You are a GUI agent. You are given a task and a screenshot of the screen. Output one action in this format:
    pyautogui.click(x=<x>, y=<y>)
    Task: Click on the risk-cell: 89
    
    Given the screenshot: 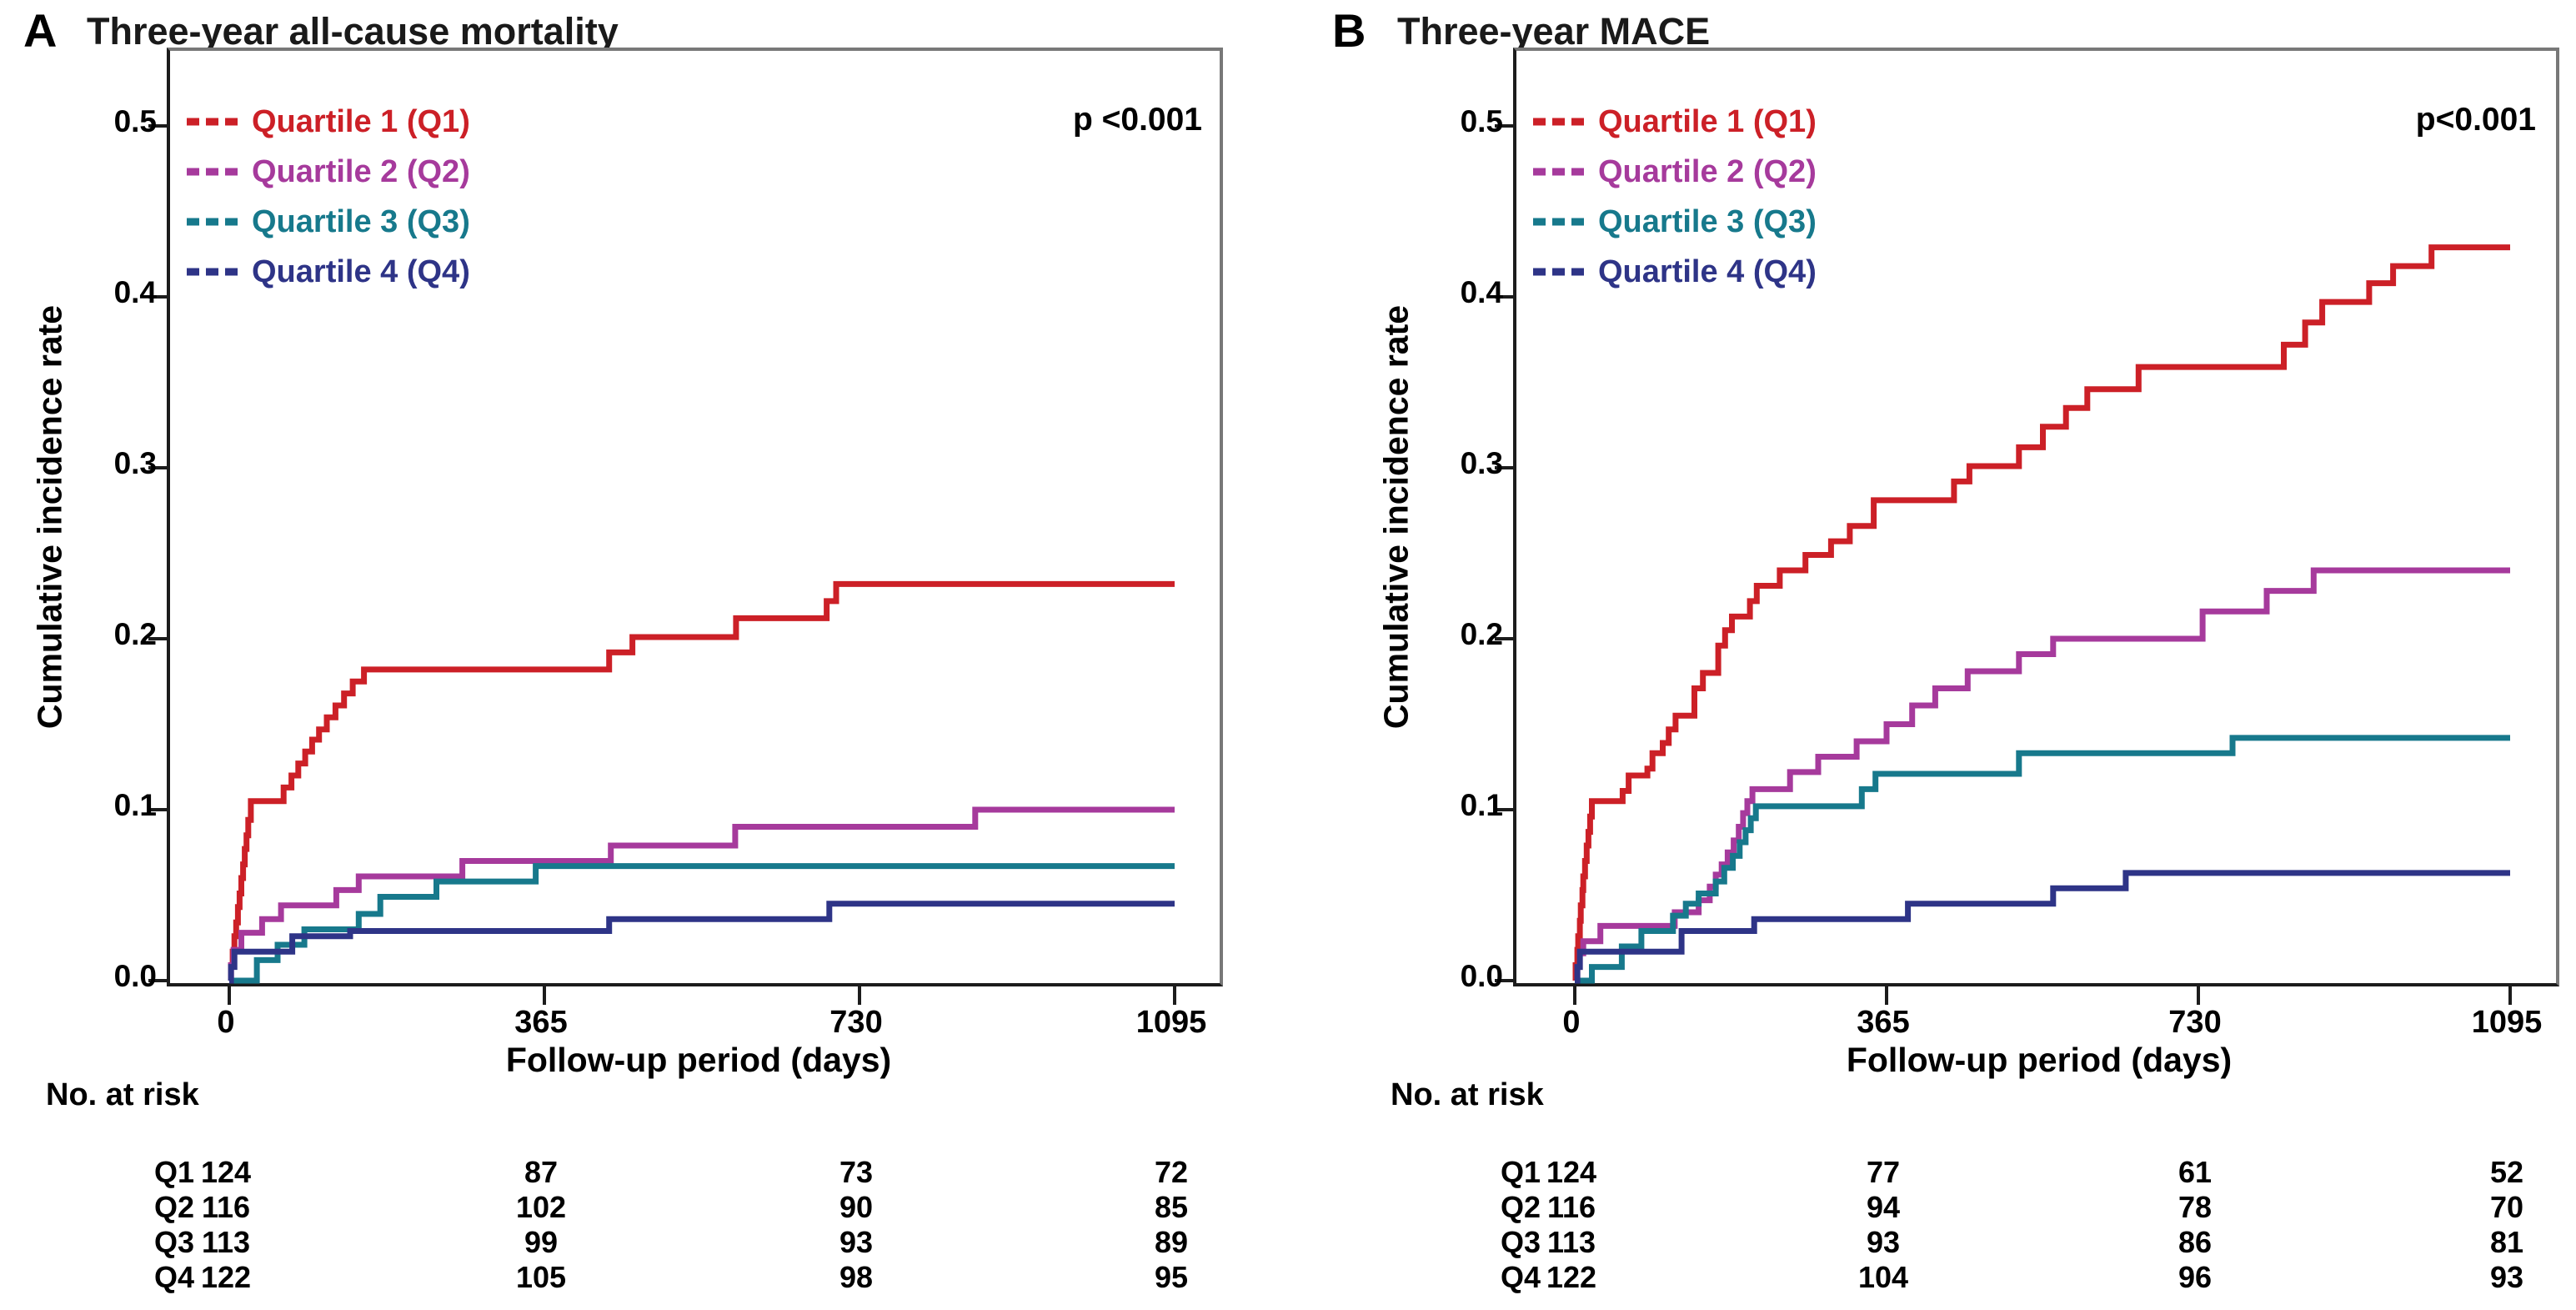 What is the action you would take?
    pyautogui.click(x=1171, y=1242)
    